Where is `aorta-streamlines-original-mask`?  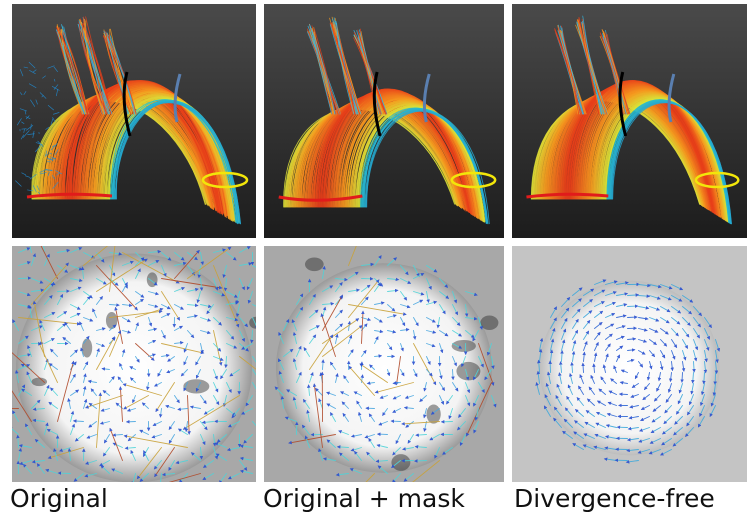
aorta-streamlines-original-mask is located at coordinates (384, 121).